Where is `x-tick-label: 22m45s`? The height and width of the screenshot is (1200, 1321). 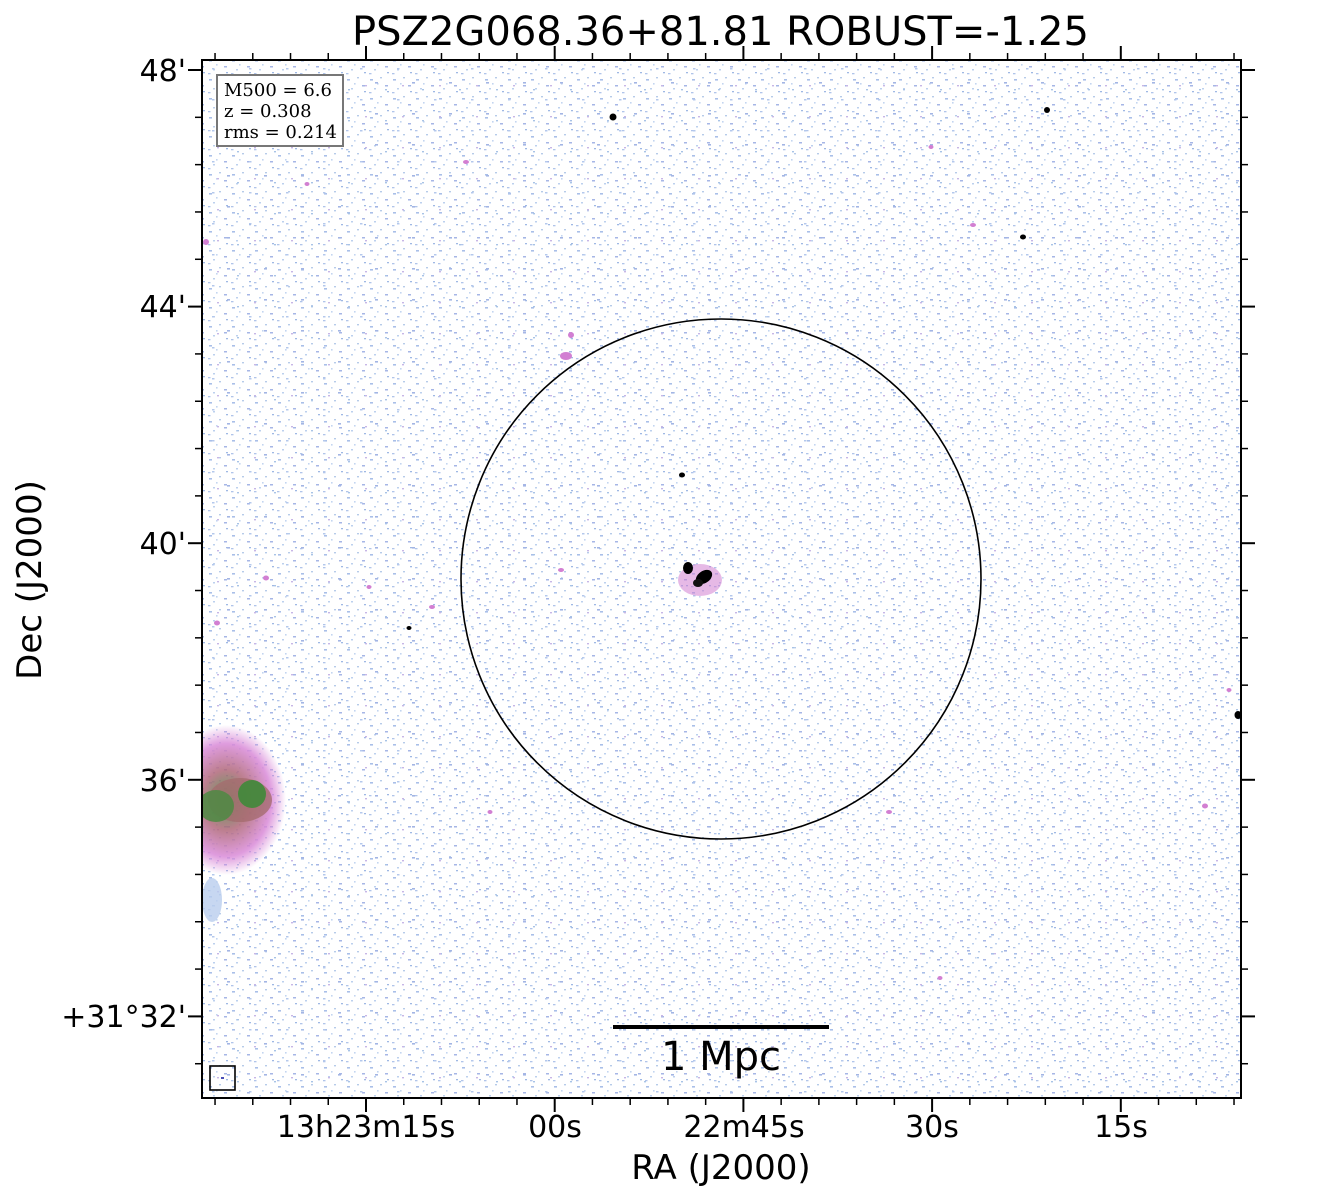 x-tick-label: 22m45s is located at coordinates (744, 1127).